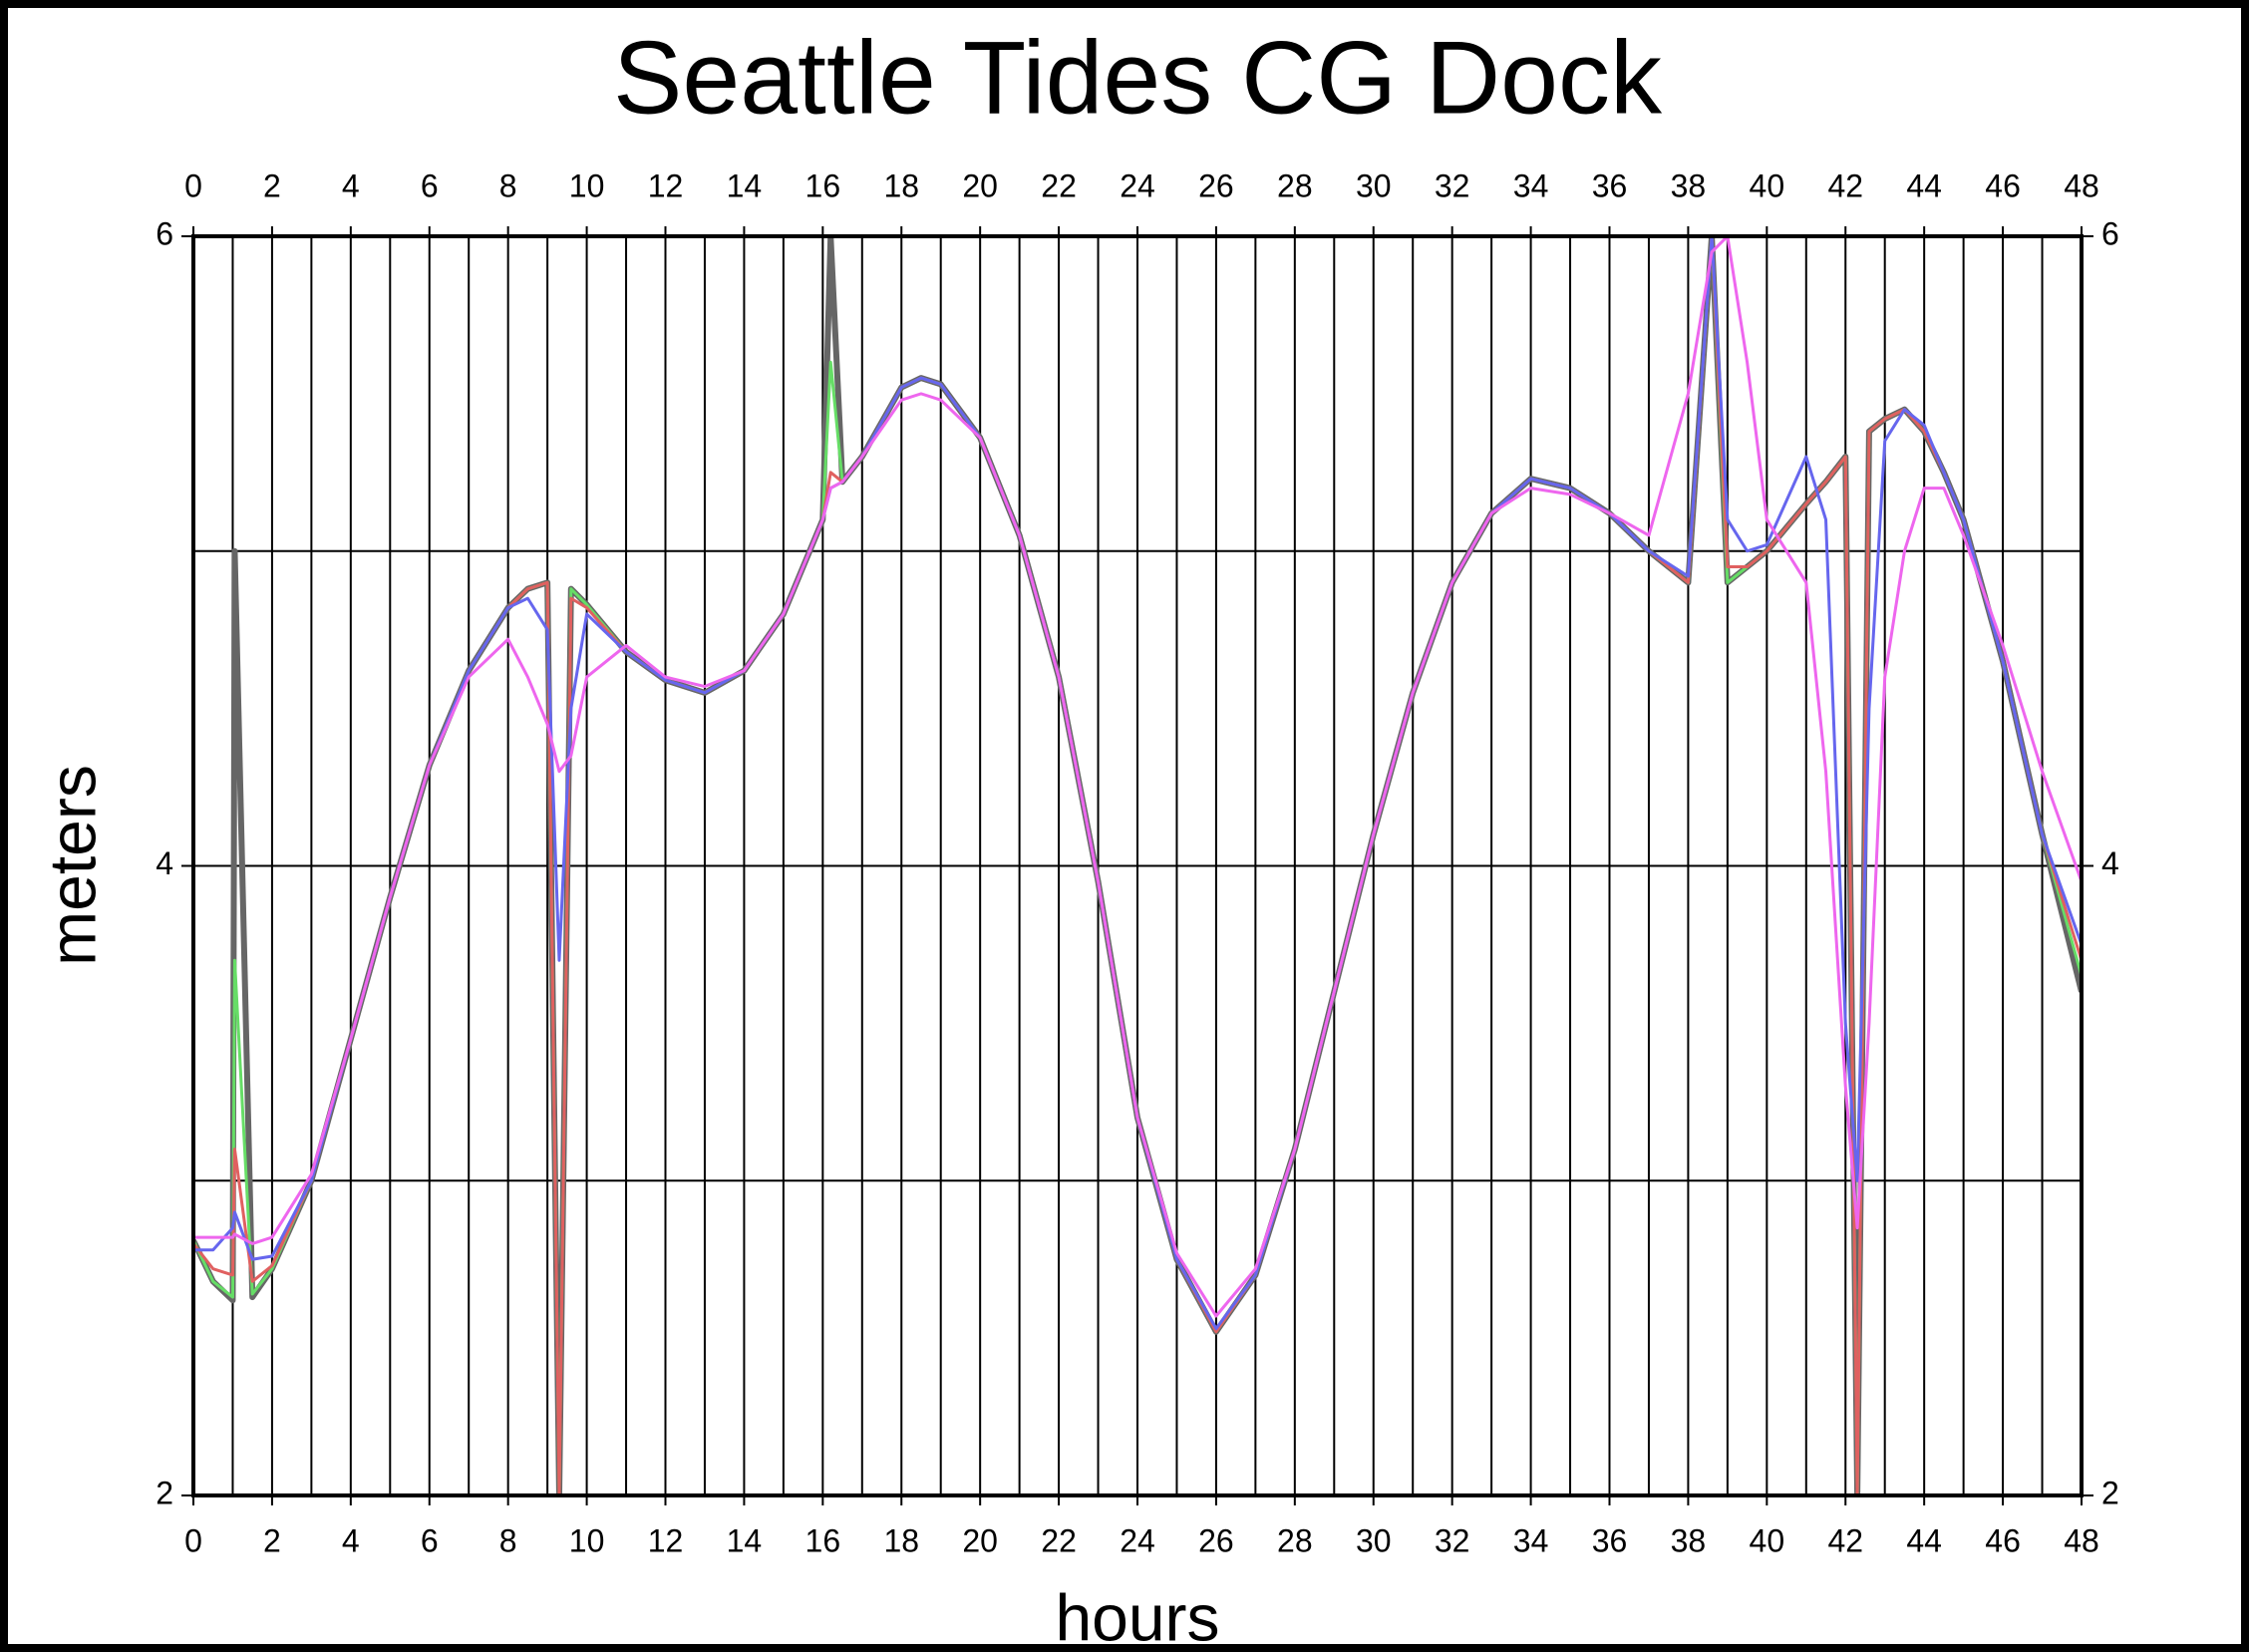 This screenshot has height=1652, width=2249. Describe the element at coordinates (72, 866) in the screenshot. I see `y-axis-label: meters` at that location.